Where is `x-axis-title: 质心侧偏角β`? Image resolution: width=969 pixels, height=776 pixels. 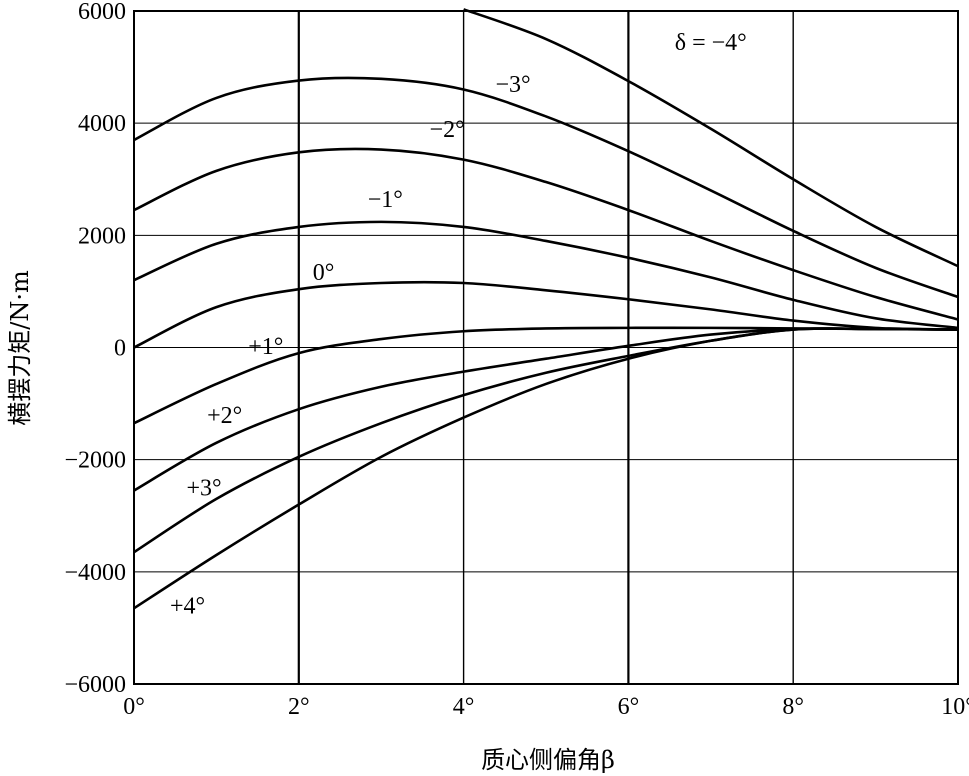 x-axis-title: 质心侧偏角β is located at coordinates (548, 760).